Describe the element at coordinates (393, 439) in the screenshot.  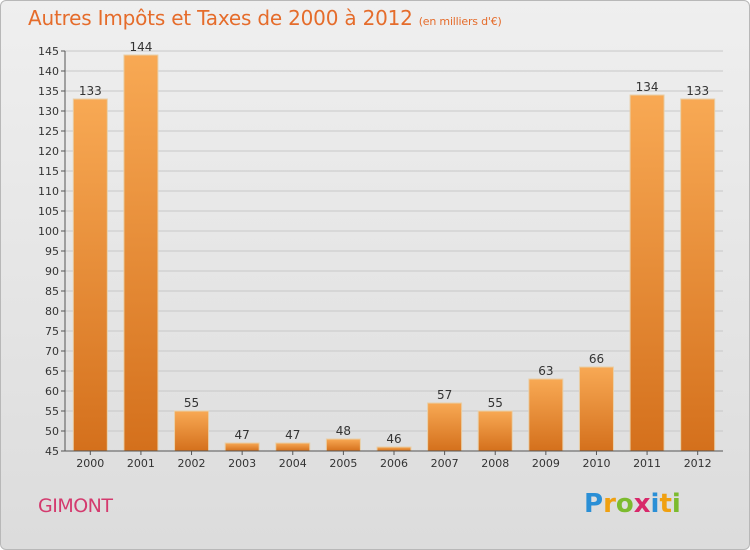
I see `data-label: 46` at that location.